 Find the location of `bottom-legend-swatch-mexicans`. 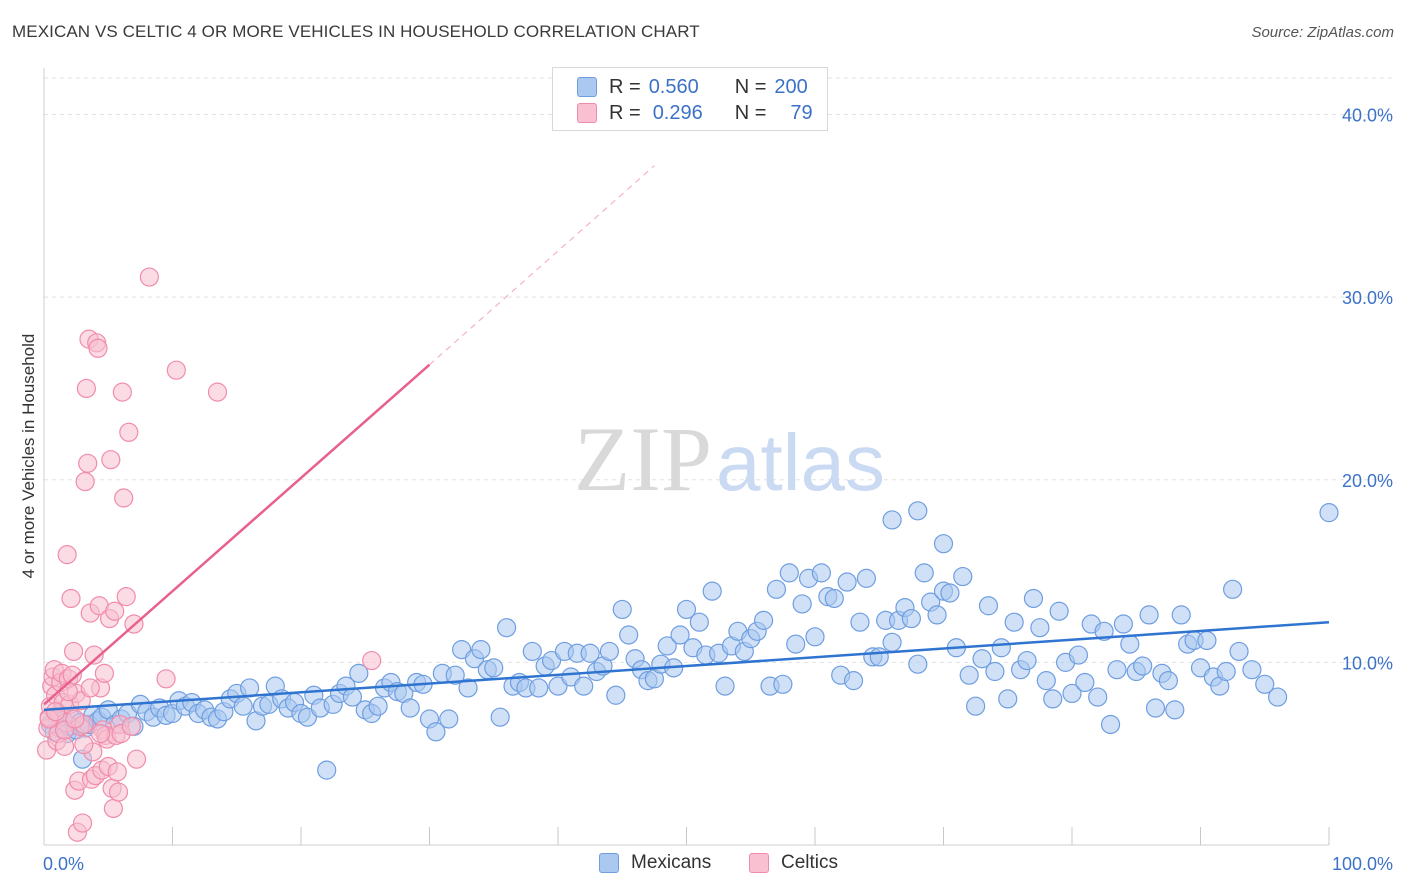

bottom-legend-swatch-mexicans is located at coordinates (609, 863).